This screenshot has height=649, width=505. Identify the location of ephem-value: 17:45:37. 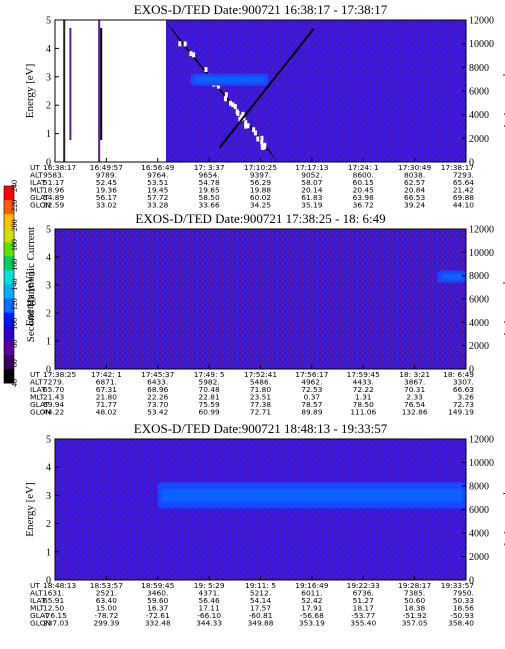
(157, 374).